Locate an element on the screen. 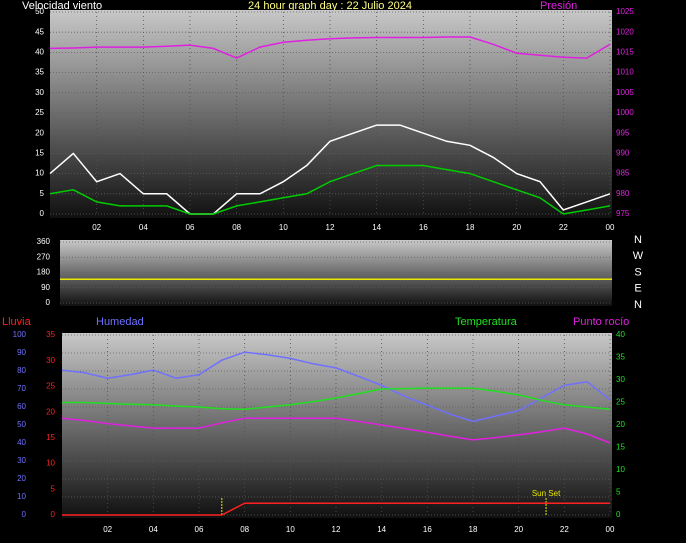  y-tick-label: 25 is located at coordinates (39, 112).